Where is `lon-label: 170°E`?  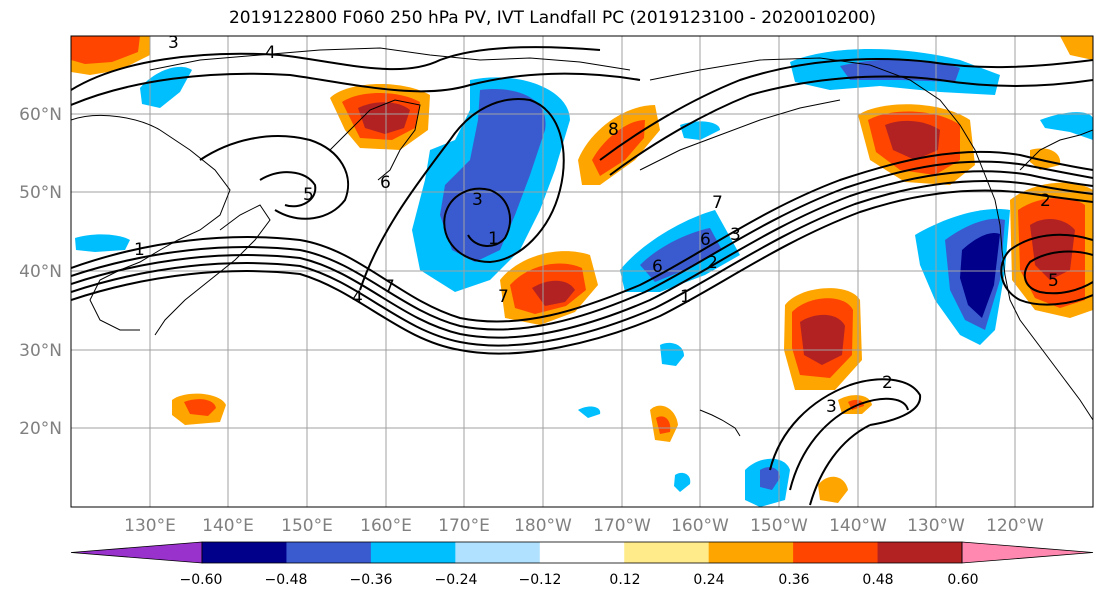
lon-label: 170°E is located at coordinates (464, 526).